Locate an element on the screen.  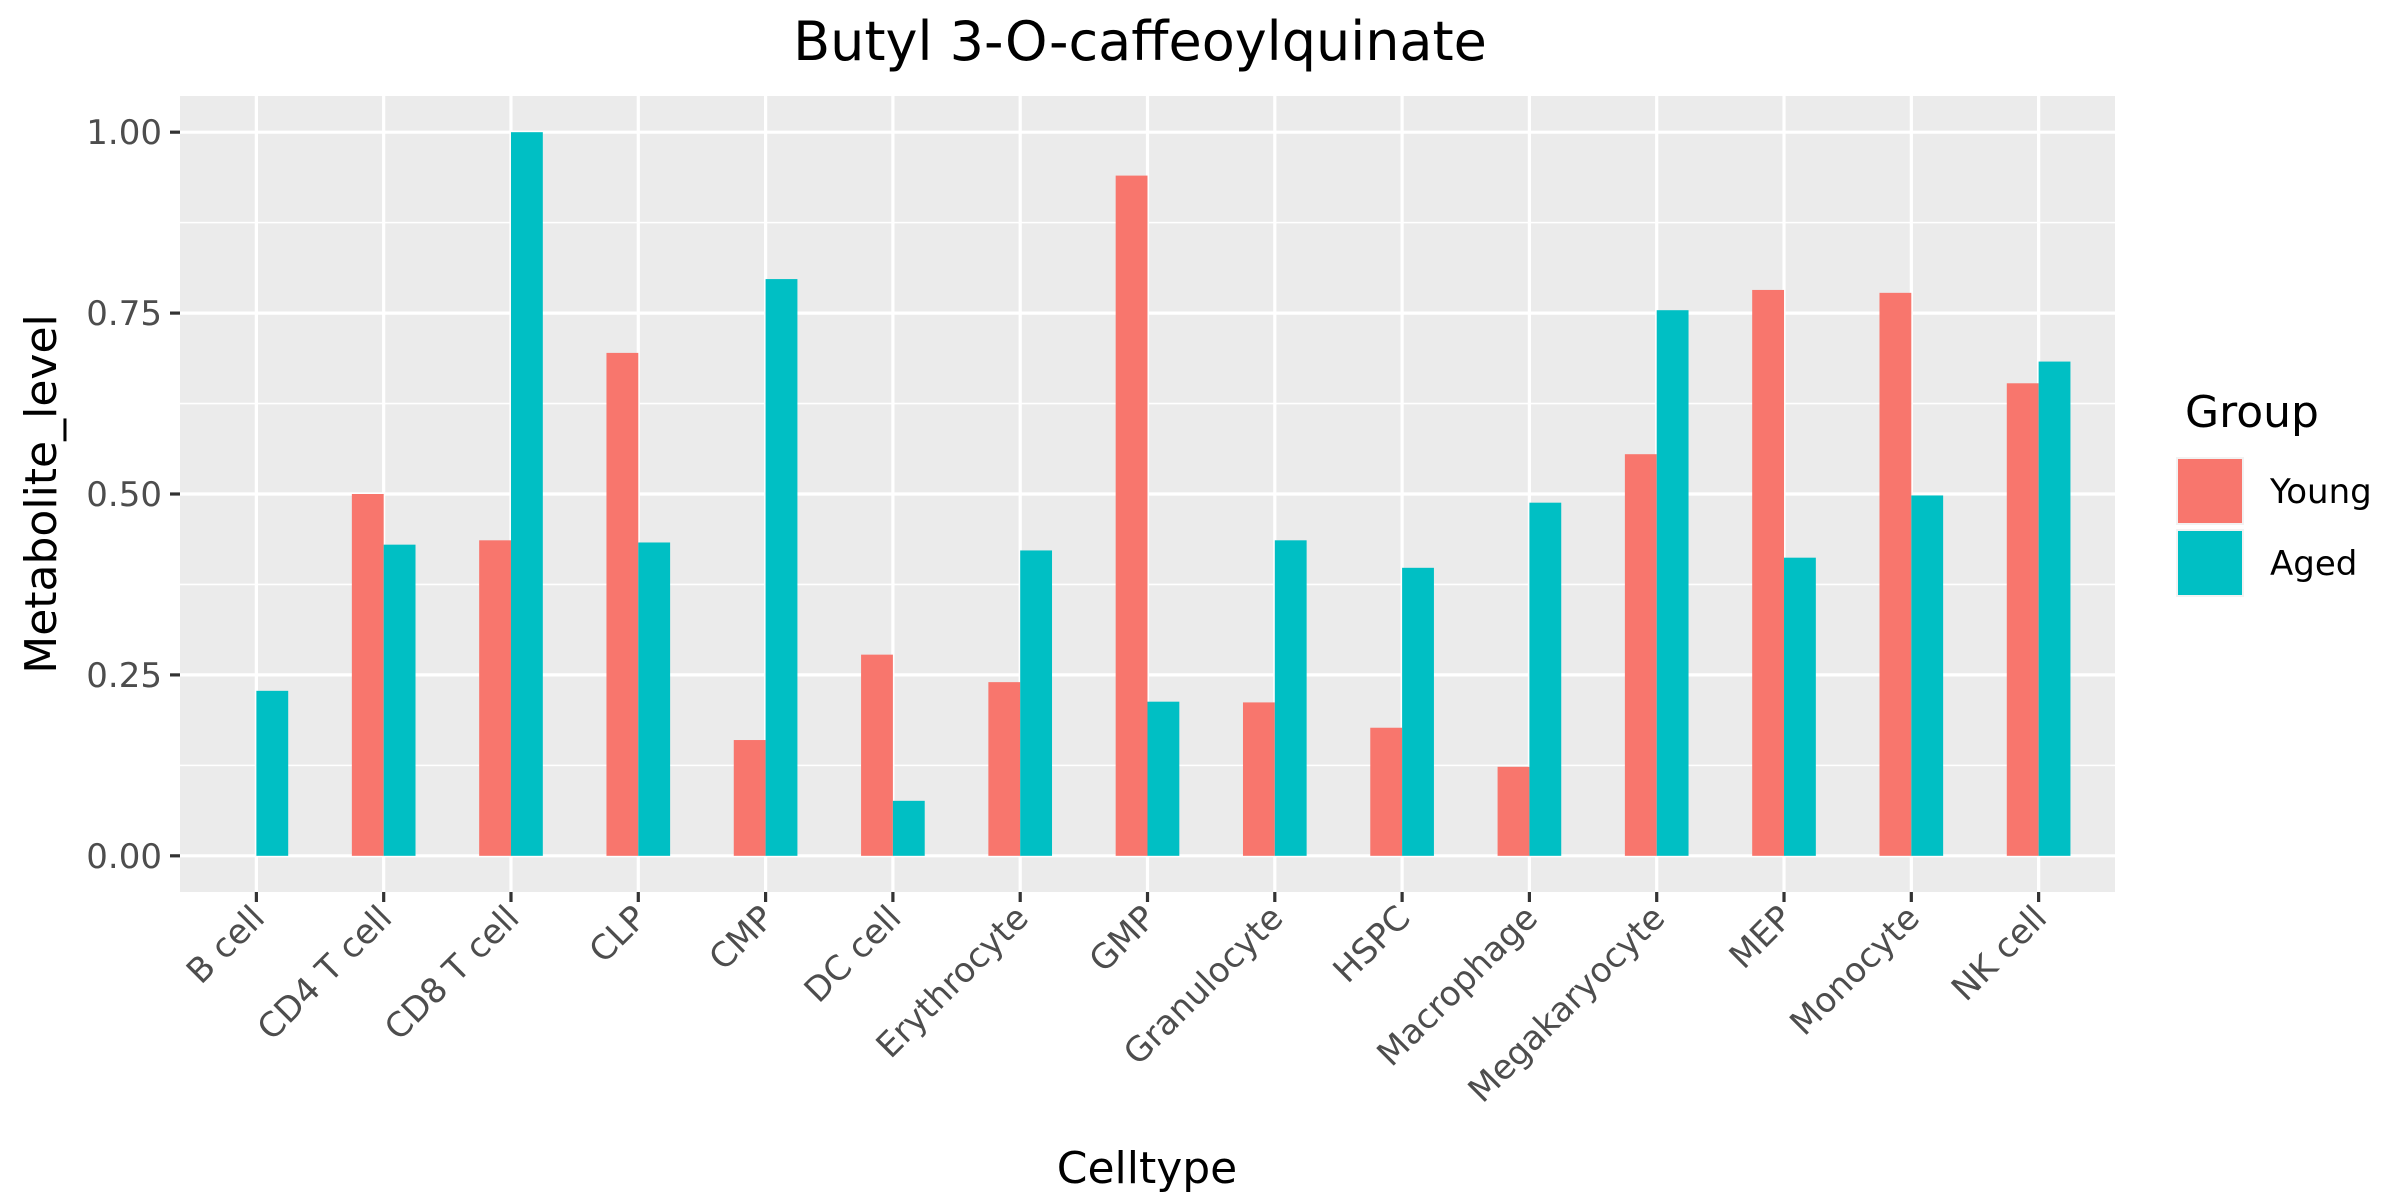
legend-label-aged: Aged is located at coordinates (2313, 564).